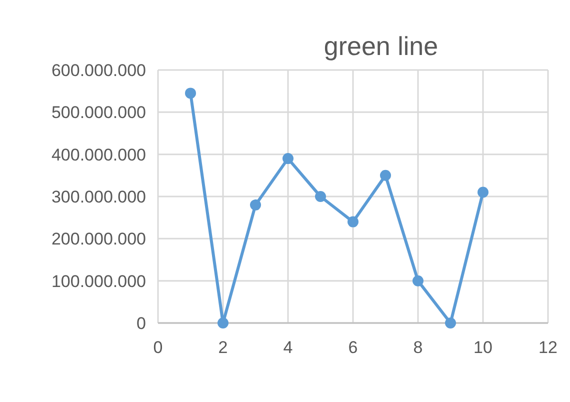  I want to click on x-tick-label: 6, so click(353, 347).